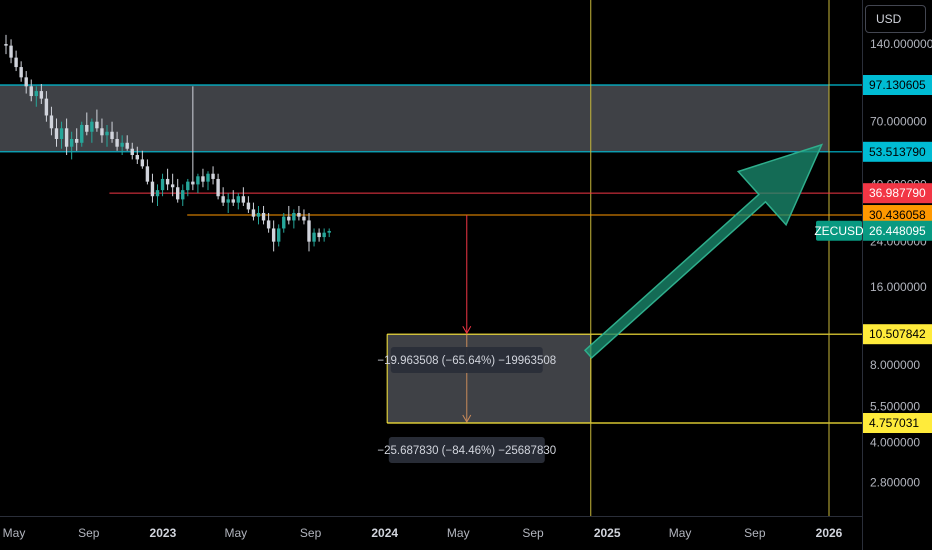  I want to click on price-tag-label: 97.130605, so click(897, 85).